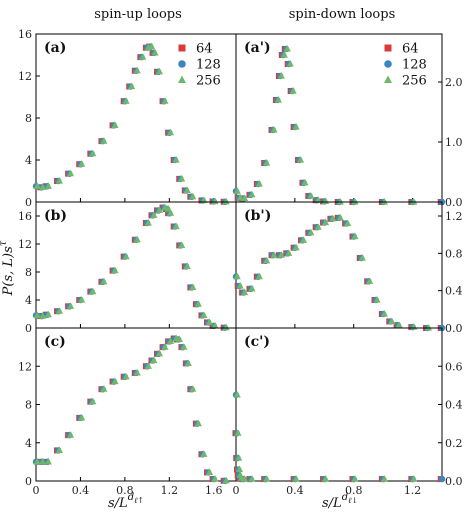  I want to click on panel-label: (b'), so click(257, 216).